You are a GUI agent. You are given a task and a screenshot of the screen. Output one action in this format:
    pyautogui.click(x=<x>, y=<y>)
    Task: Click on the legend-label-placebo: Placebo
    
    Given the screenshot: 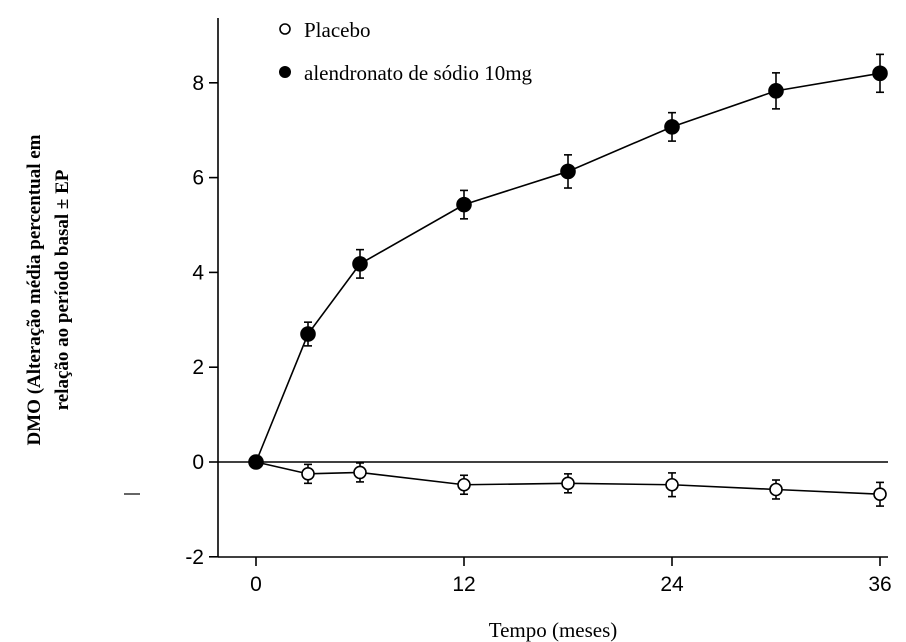 What is the action you would take?
    pyautogui.click(x=337, y=30)
    